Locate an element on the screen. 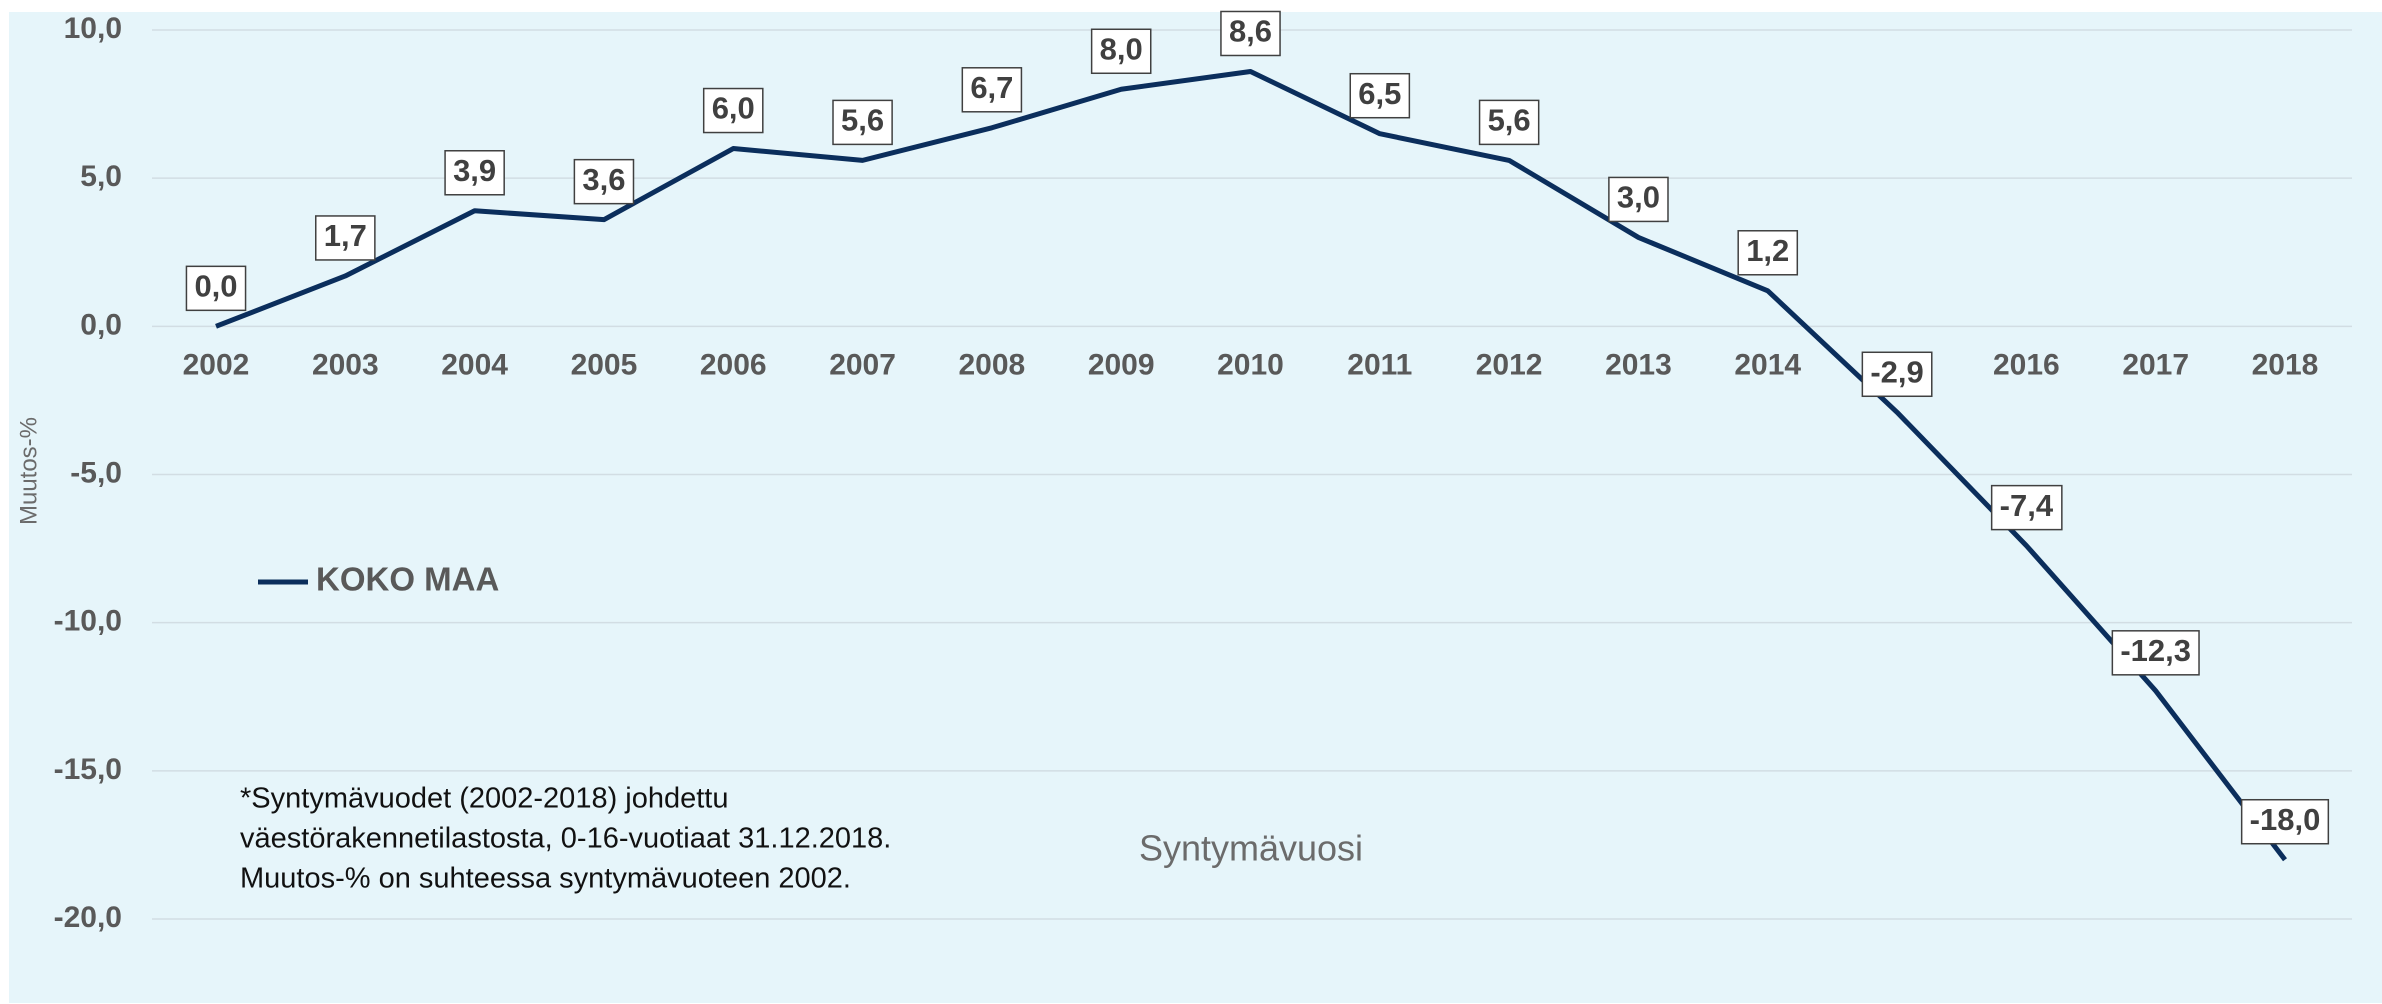  data-label-group: -18,0 is located at coordinates (2285, 821).